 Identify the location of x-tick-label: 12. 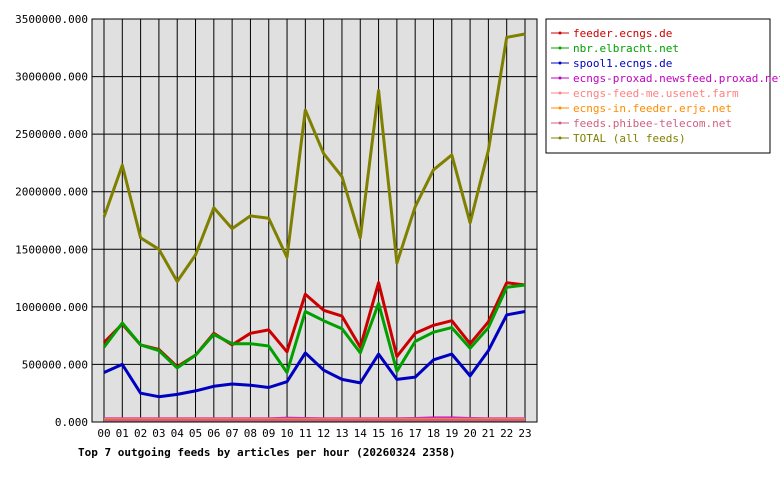
(323, 433).